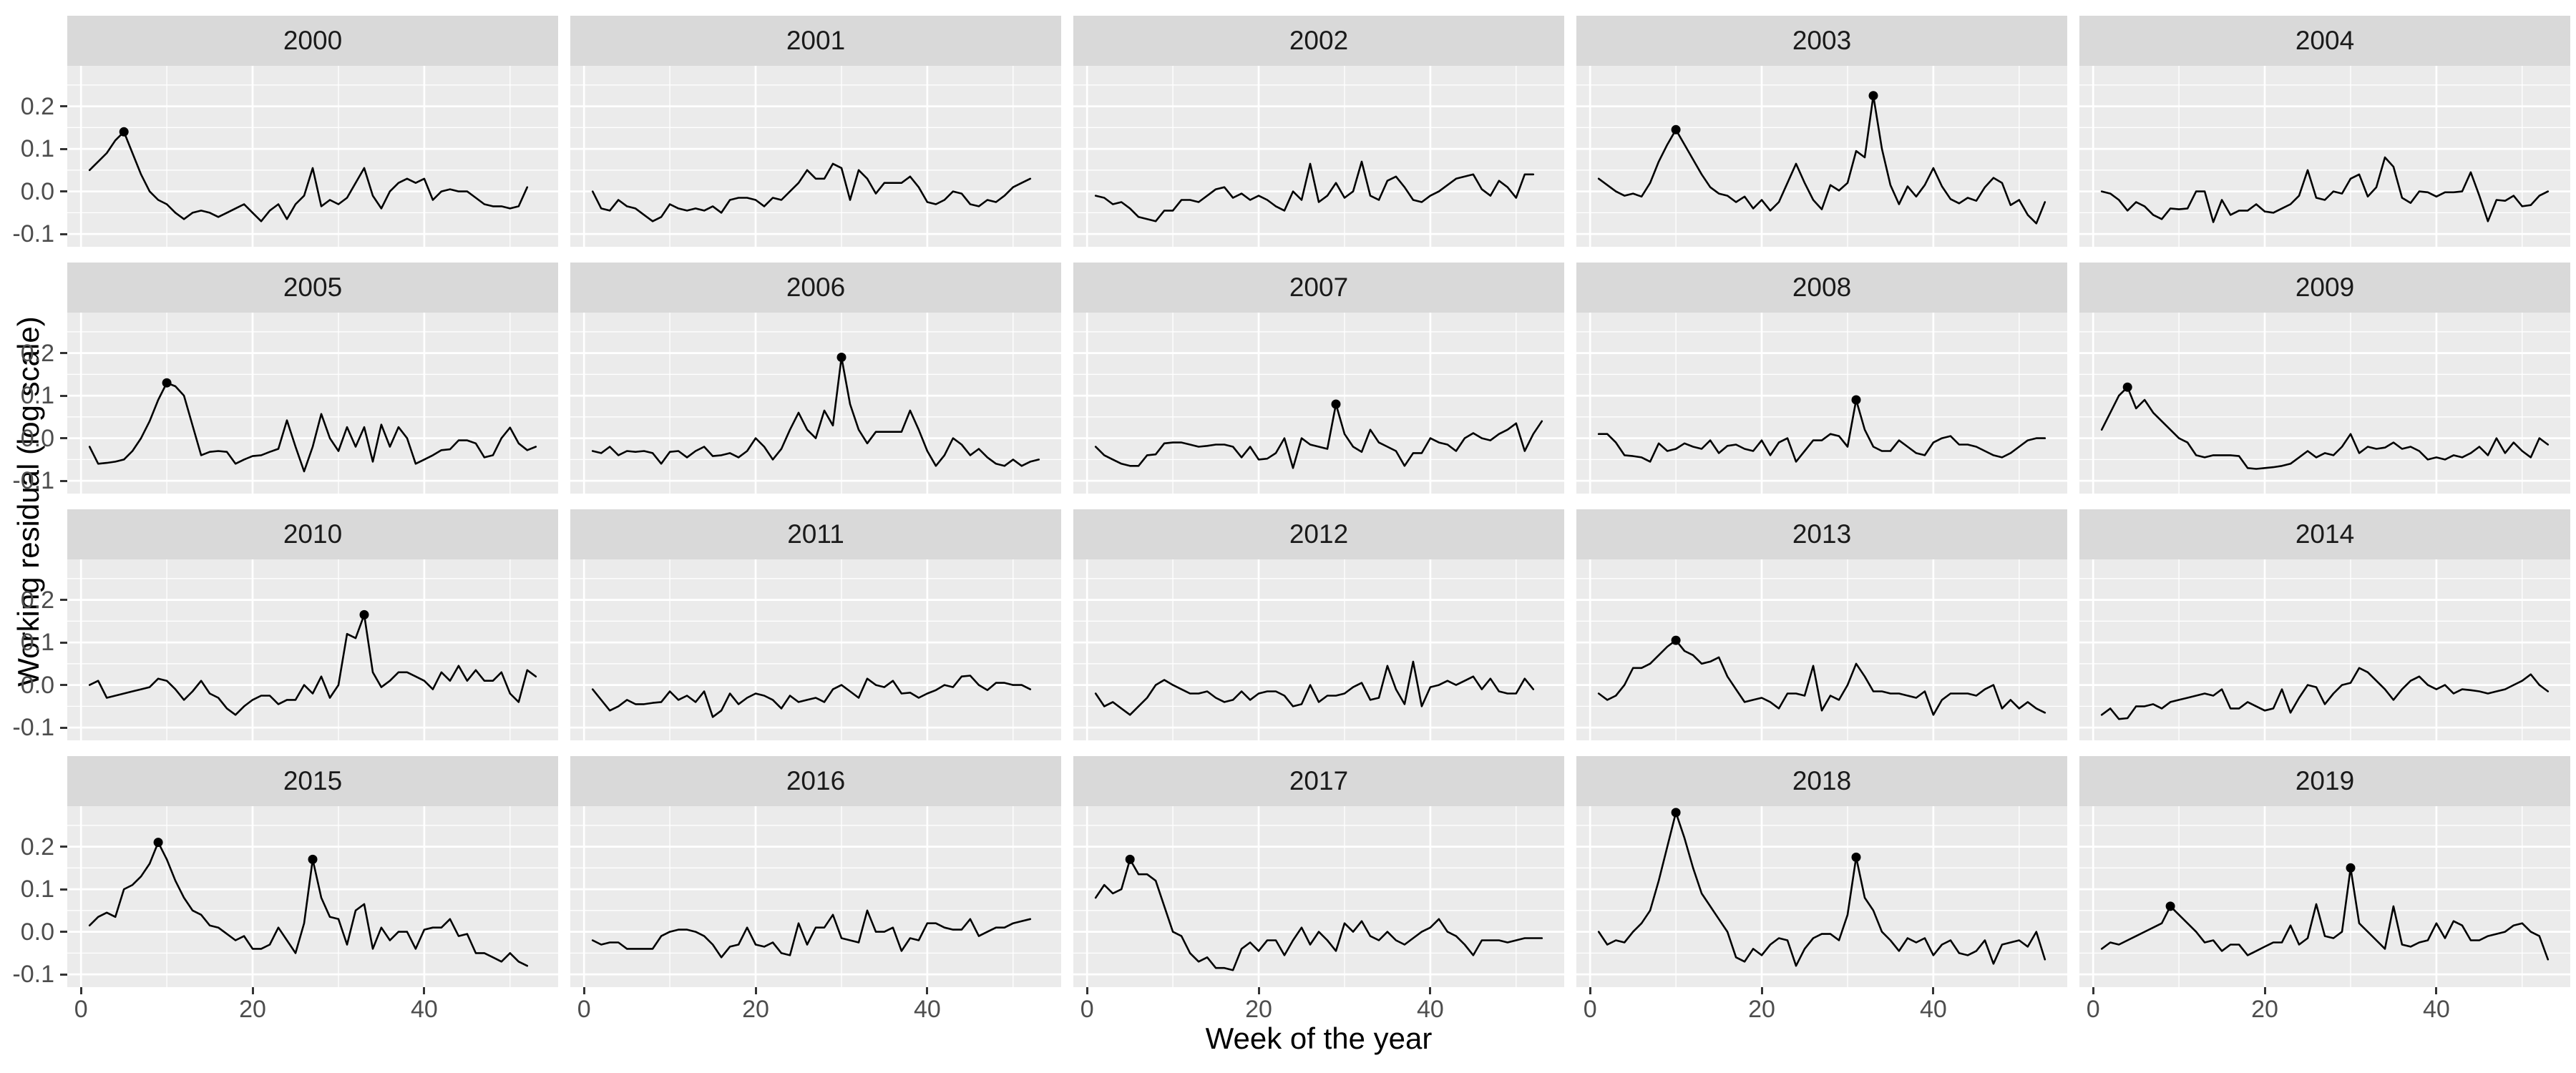 This screenshot has height=1073, width=2576. Describe the element at coordinates (2324, 288) in the screenshot. I see `facet-strip-label: 2009` at that location.